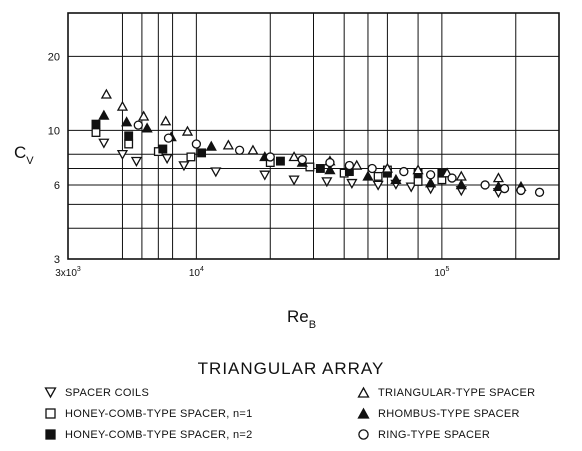 This screenshot has height=451, width=582. Describe the element at coordinates (363, 392) in the screenshot. I see `triangle-up-open-icon` at that location.